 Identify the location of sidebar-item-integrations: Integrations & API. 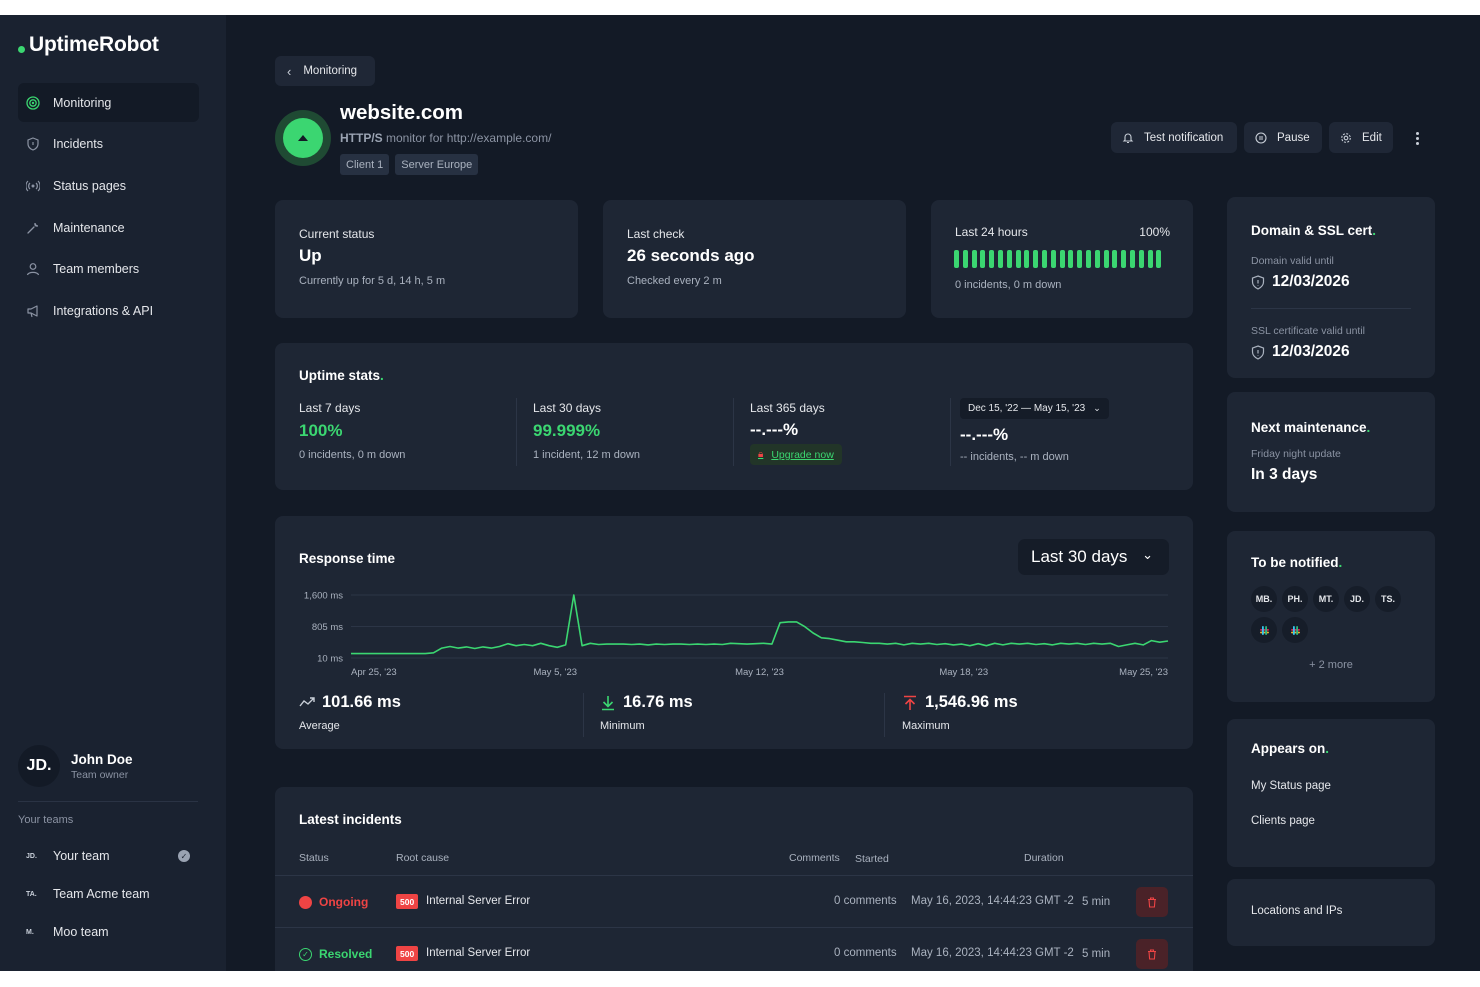
(108, 310).